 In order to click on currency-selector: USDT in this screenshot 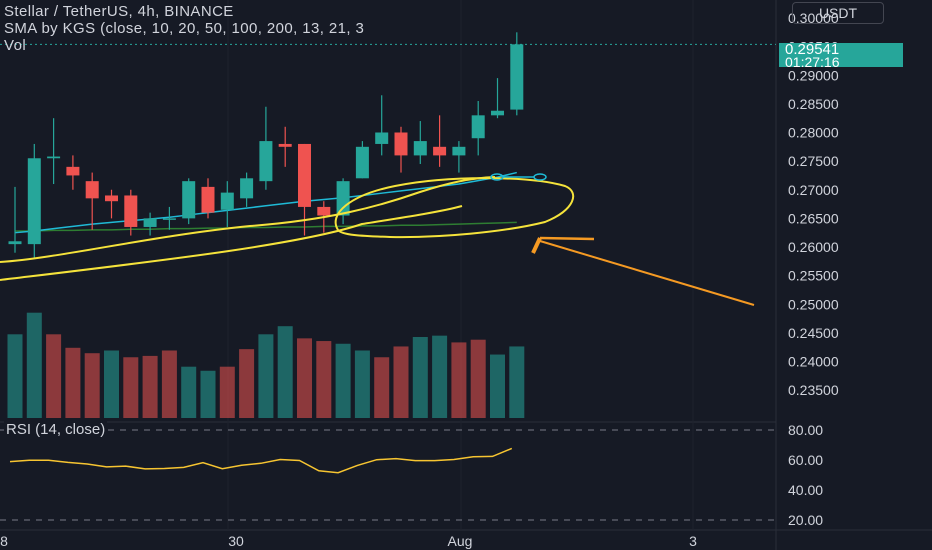, I will do `click(838, 13)`.